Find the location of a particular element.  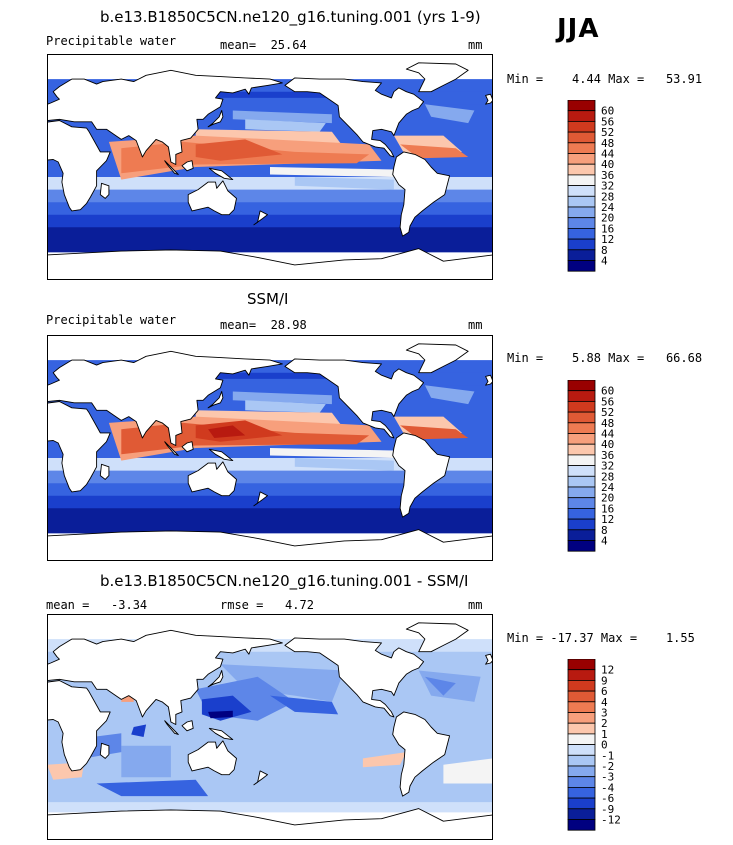

colorbar-tick-label: 3 is located at coordinates (604, 713).